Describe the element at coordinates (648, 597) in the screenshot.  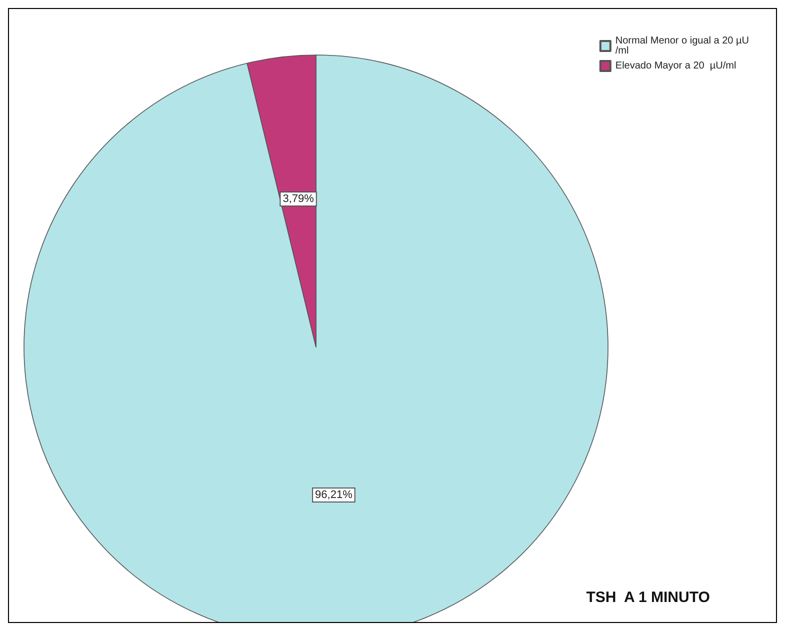
I see `text: TSH A 1 MINUTO` at that location.